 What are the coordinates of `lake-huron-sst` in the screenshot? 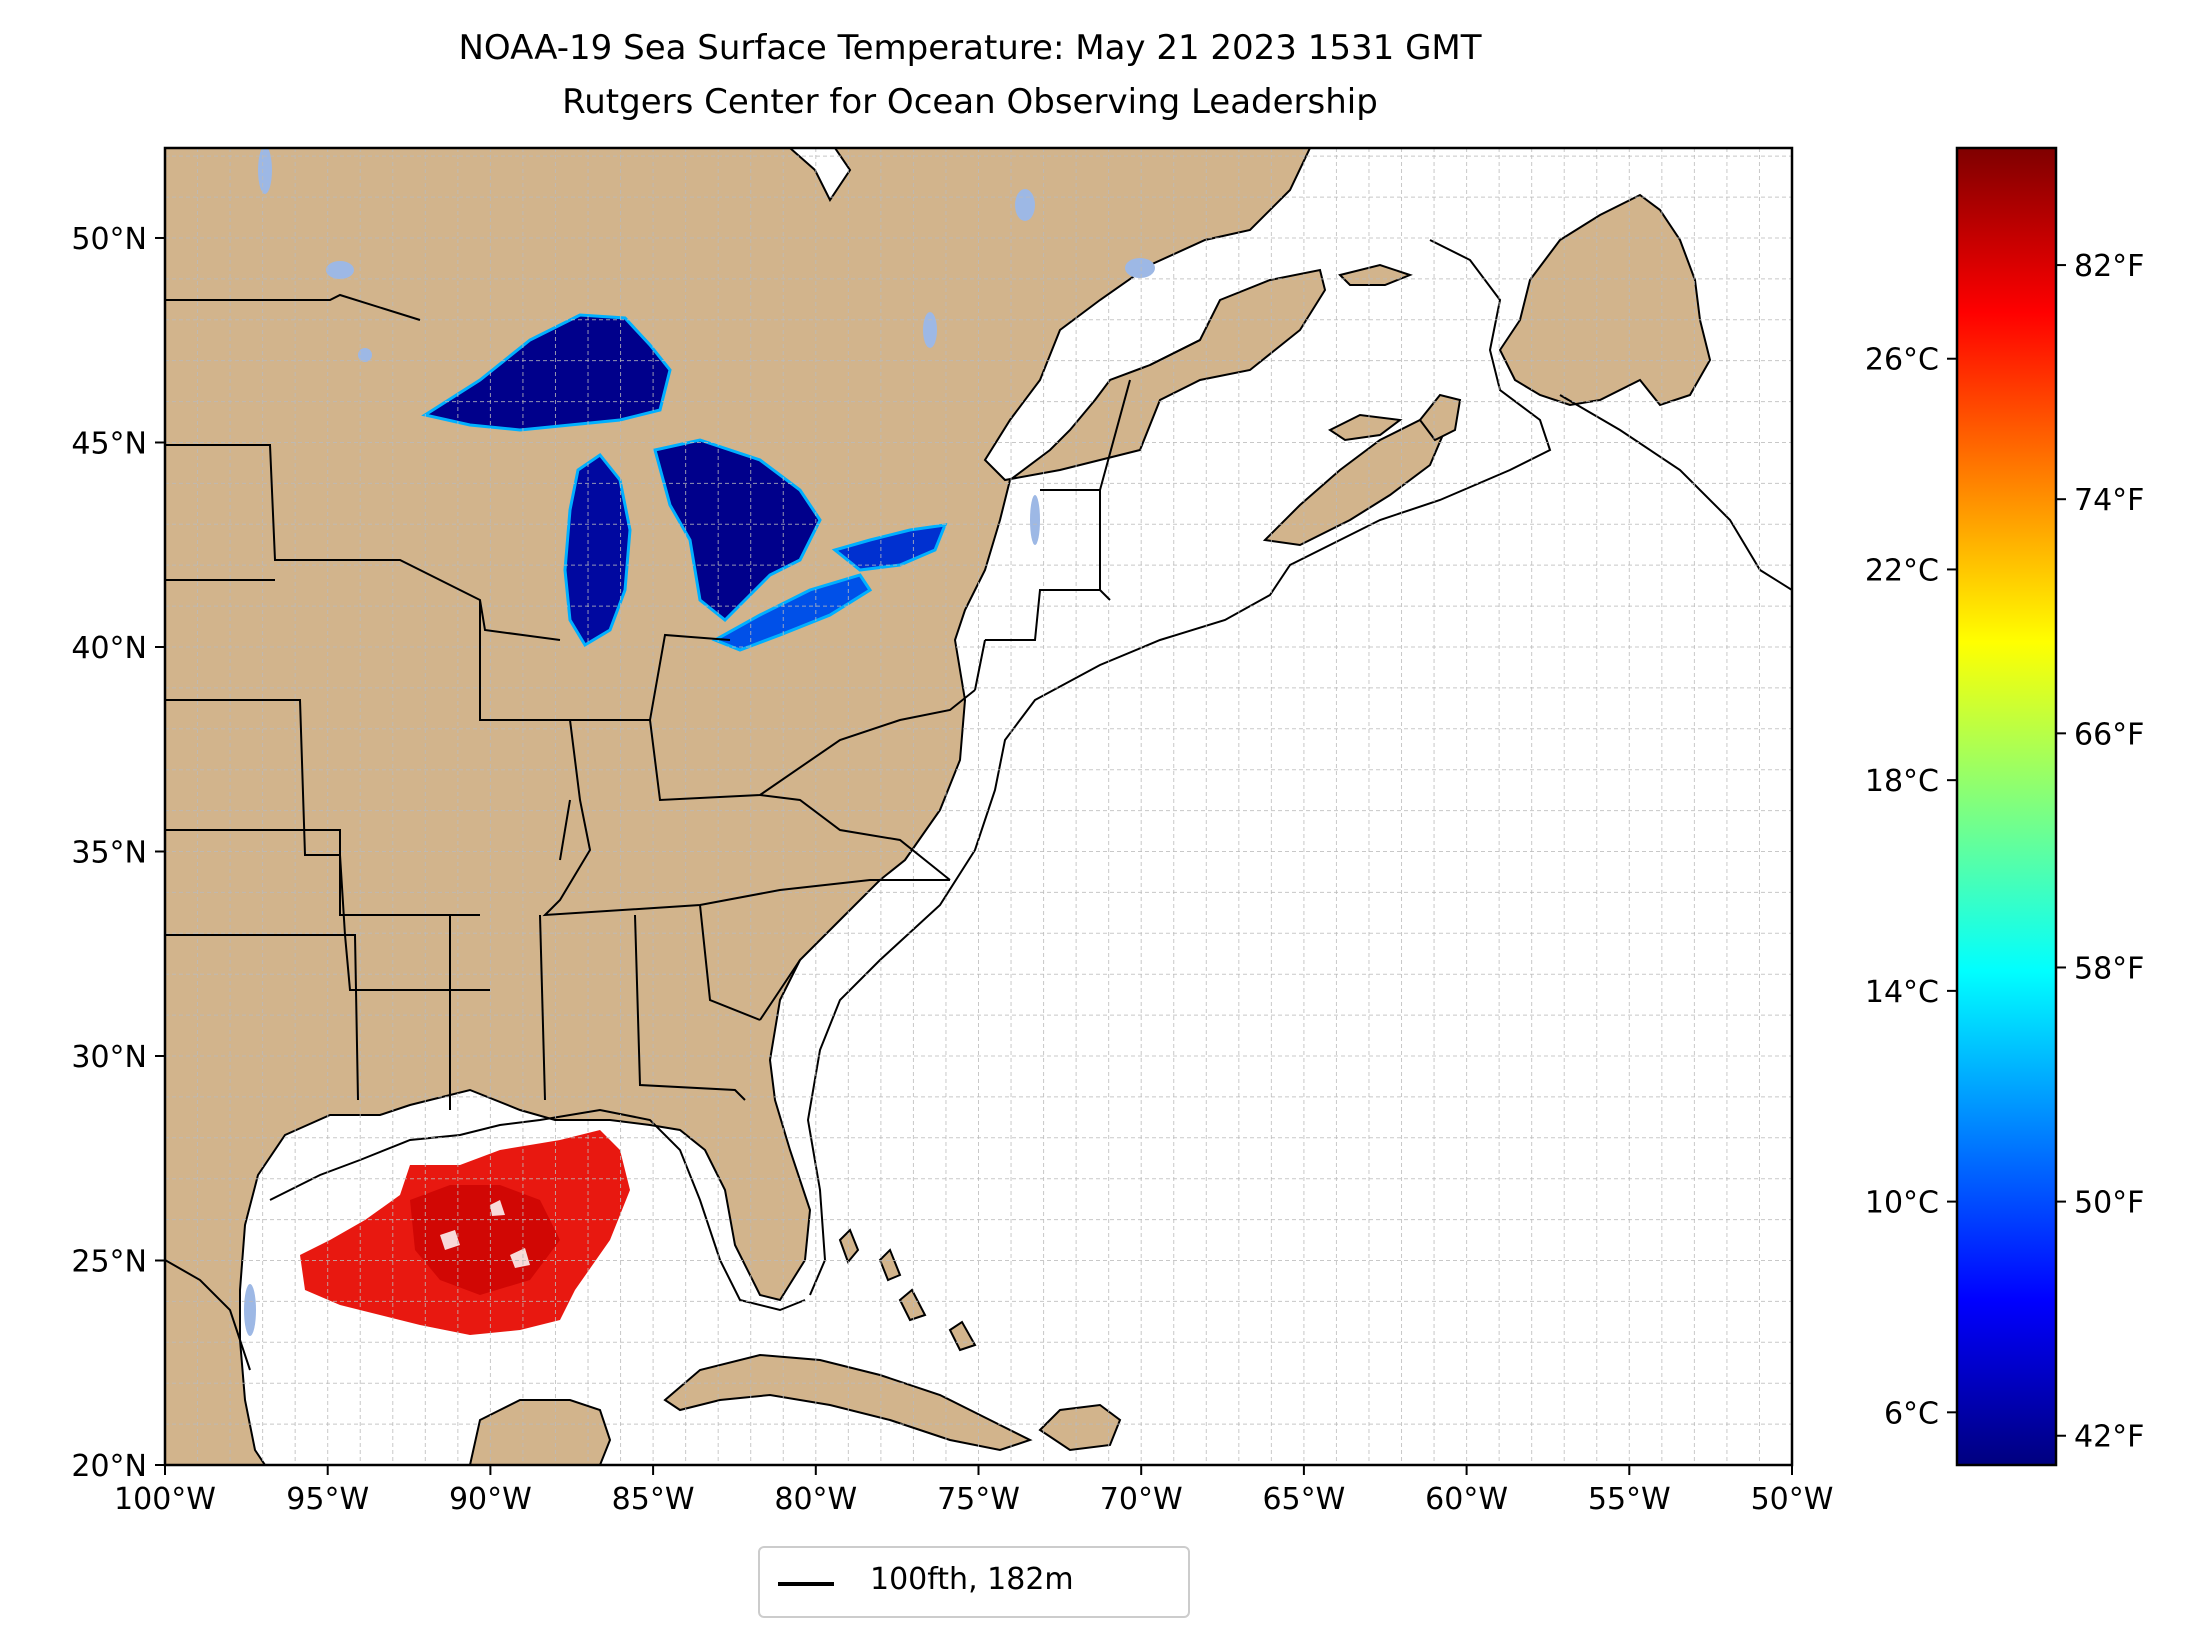 It's located at (737, 530).